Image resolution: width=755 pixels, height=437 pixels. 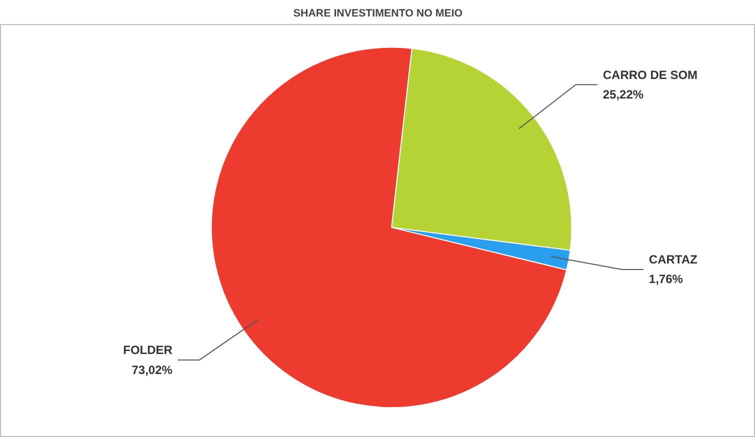 I want to click on data-label: 25,22%, so click(x=623, y=94).